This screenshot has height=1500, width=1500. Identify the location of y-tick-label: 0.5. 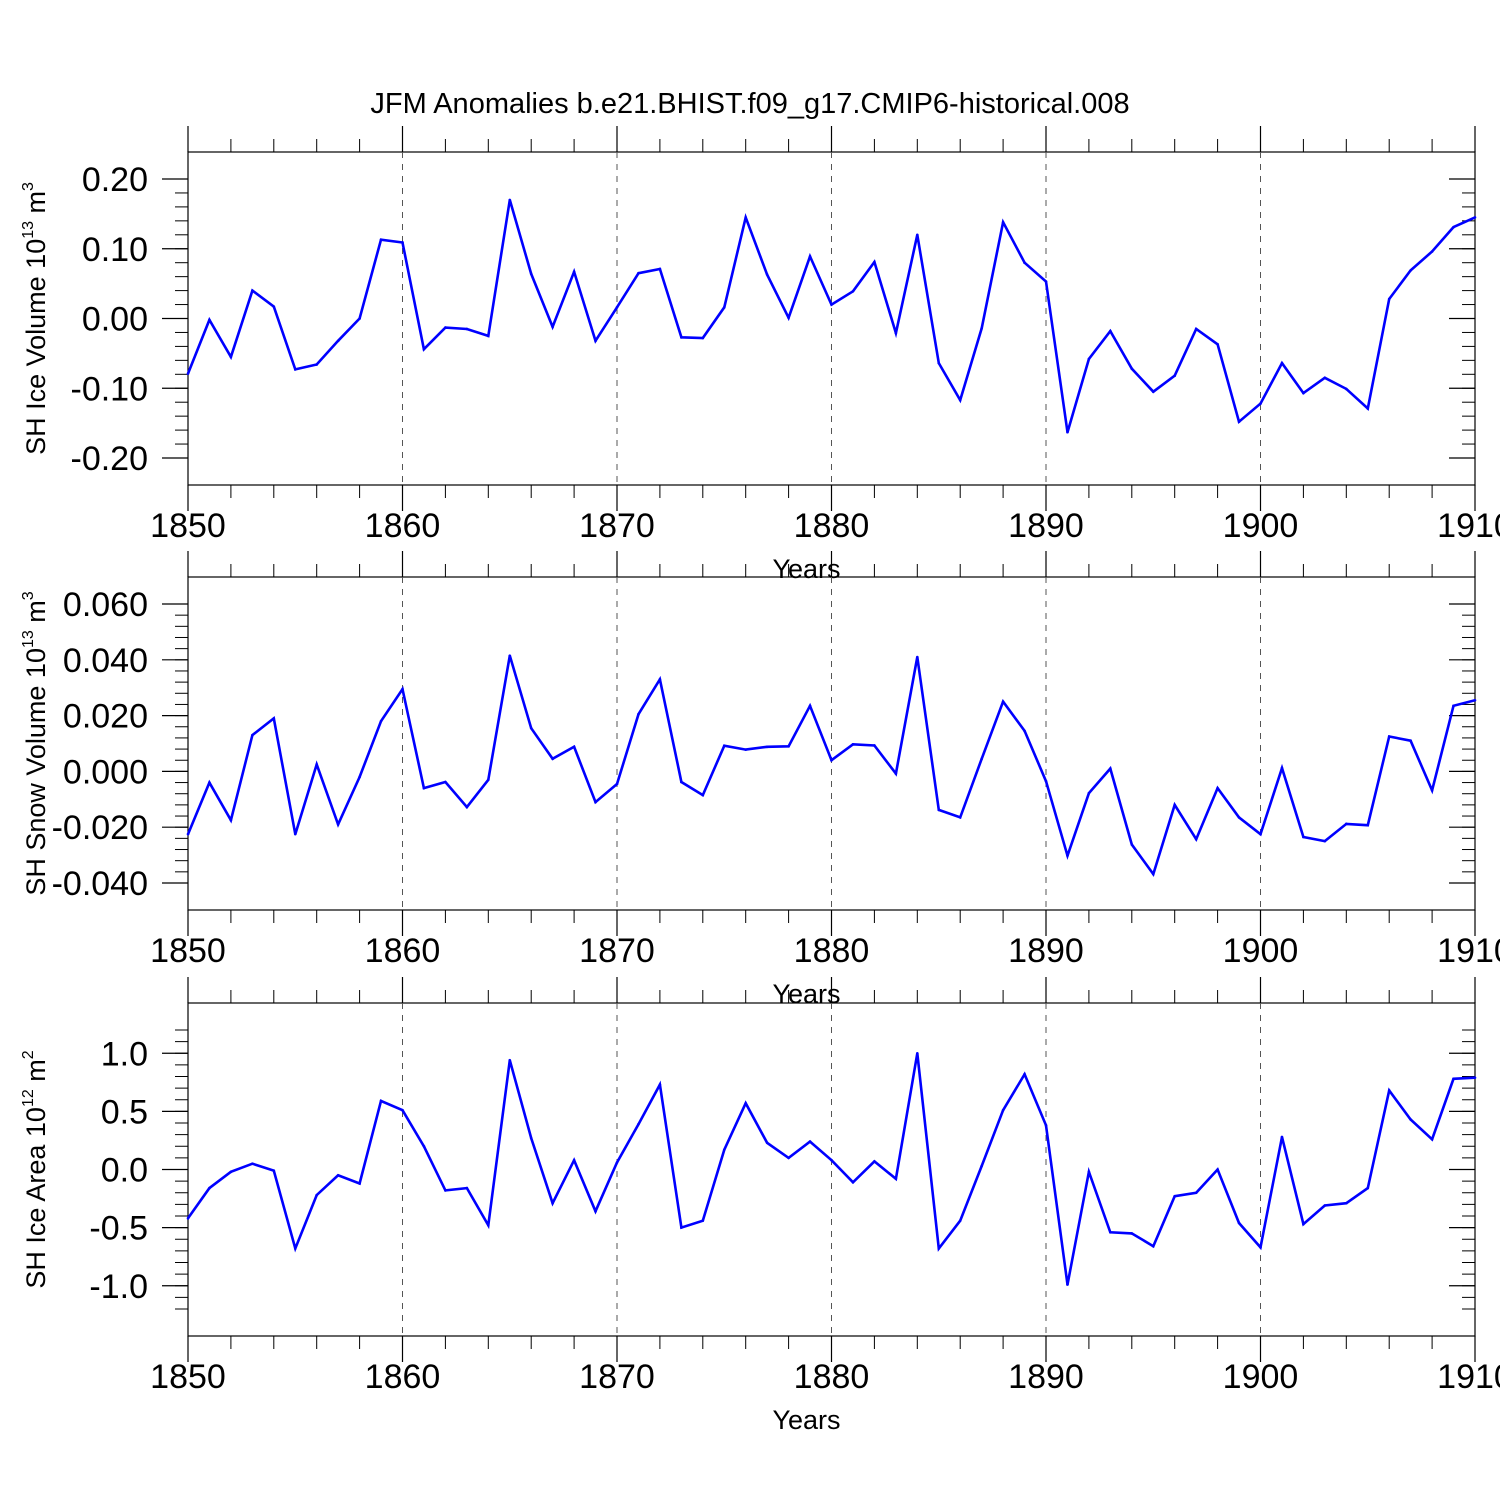
(124, 1112).